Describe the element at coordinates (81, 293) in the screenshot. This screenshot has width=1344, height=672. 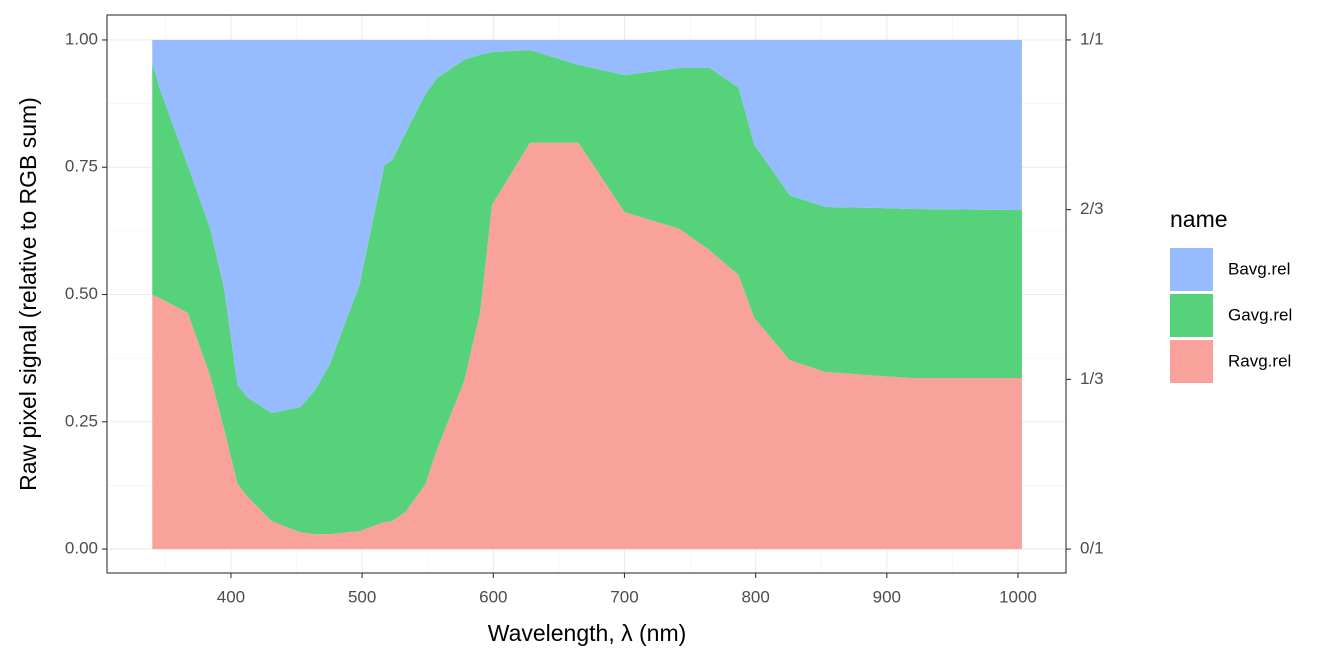
I see `y-tick-label: 0.50` at that location.